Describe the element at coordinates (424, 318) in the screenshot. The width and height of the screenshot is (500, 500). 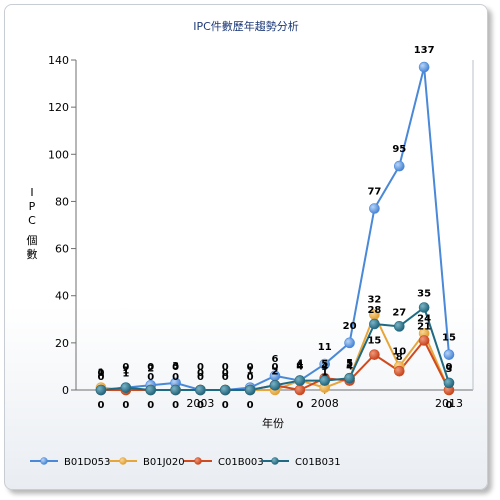
I see `data-label: 24` at that location.